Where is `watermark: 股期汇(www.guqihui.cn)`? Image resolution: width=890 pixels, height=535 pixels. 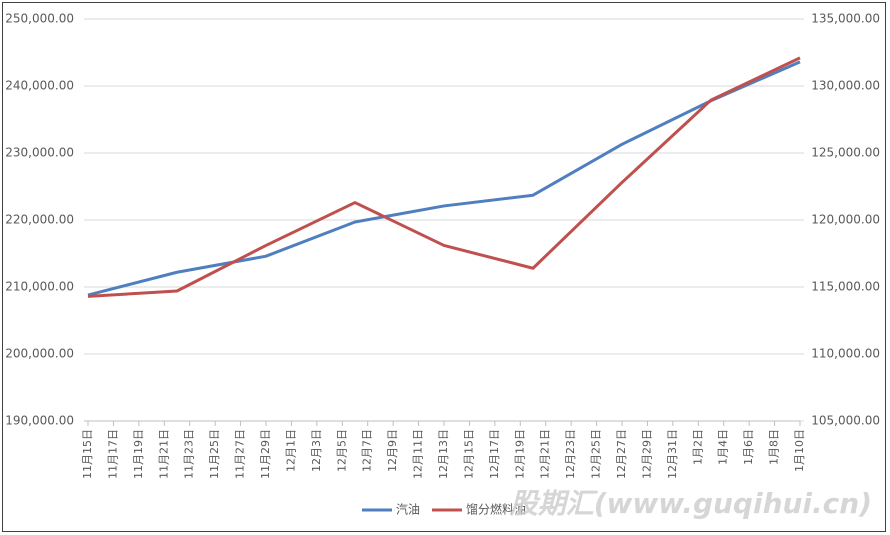 watermark: 股期汇(www.guqihui.cn) is located at coordinates (690, 503).